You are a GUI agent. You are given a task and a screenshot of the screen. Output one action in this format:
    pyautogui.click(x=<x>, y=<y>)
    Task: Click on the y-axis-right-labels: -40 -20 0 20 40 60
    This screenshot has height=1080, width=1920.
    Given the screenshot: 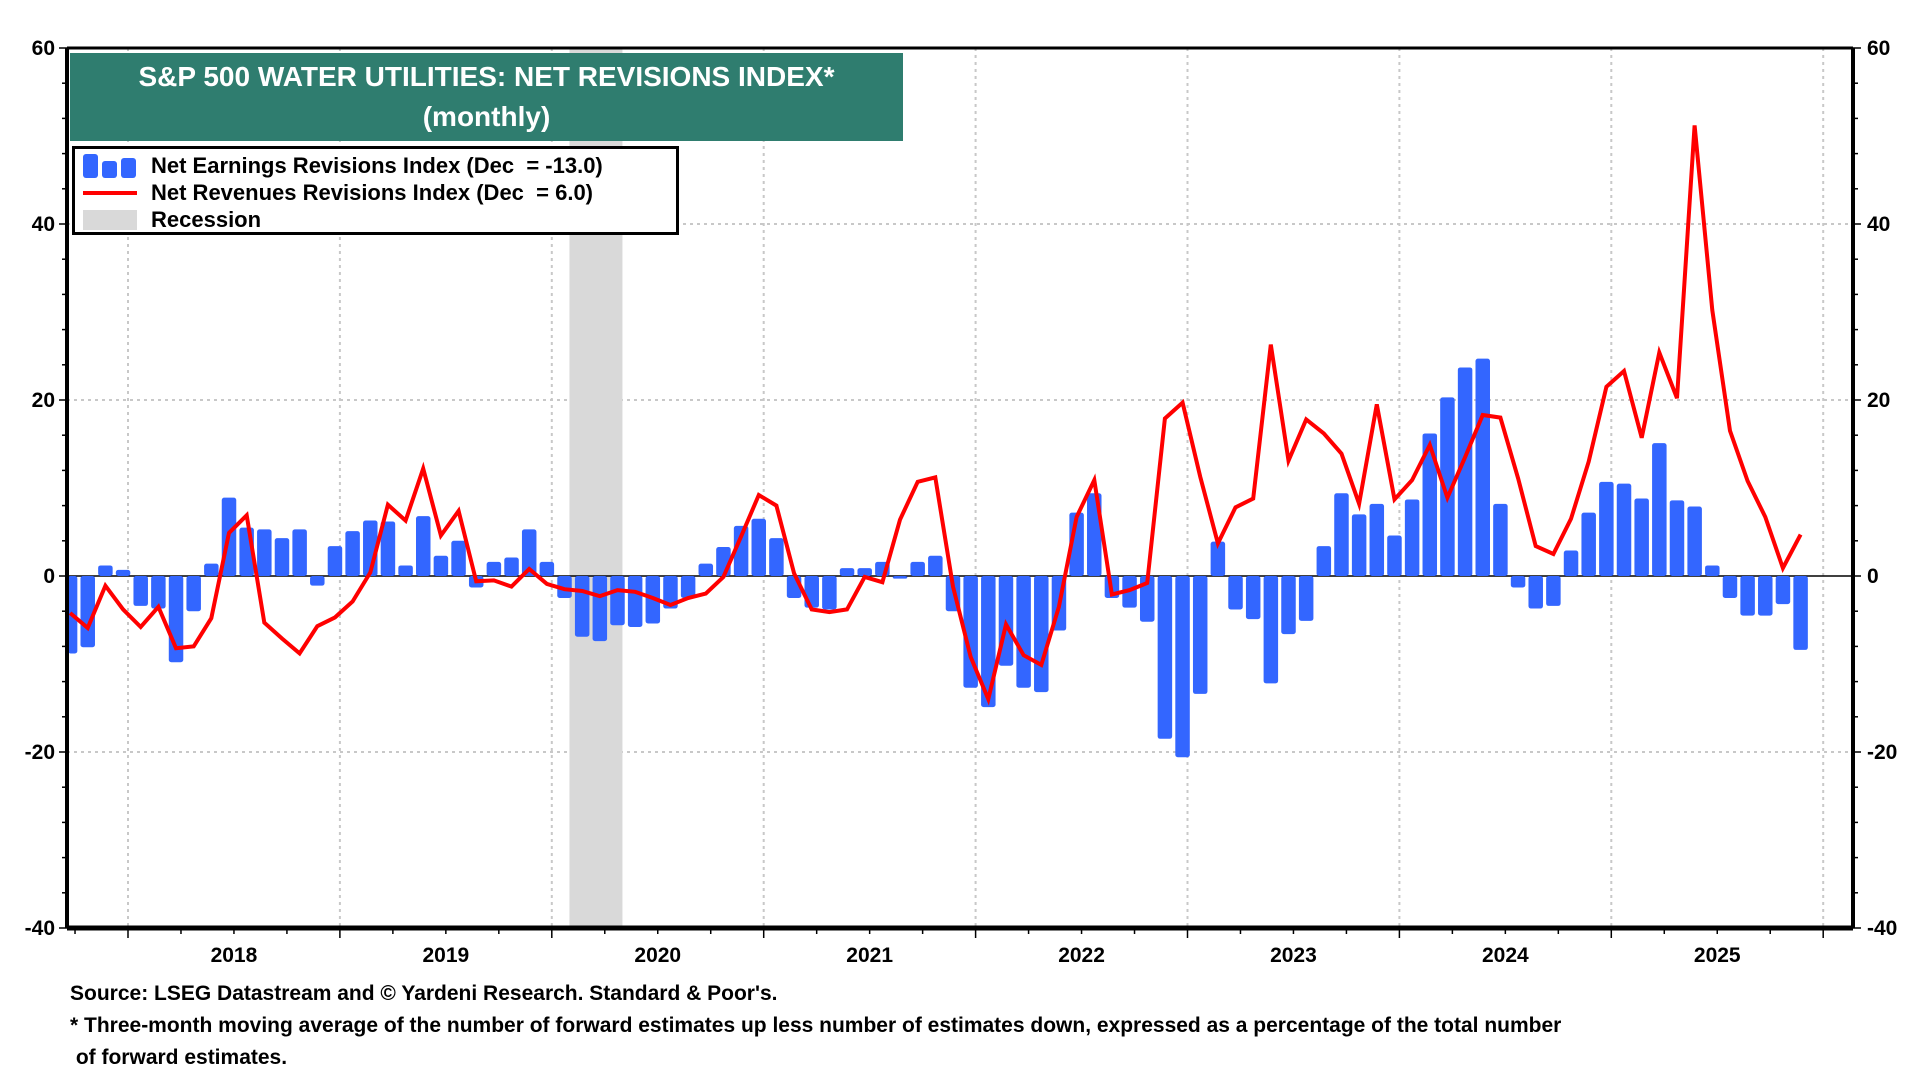 What is the action you would take?
    pyautogui.click(x=1882, y=488)
    